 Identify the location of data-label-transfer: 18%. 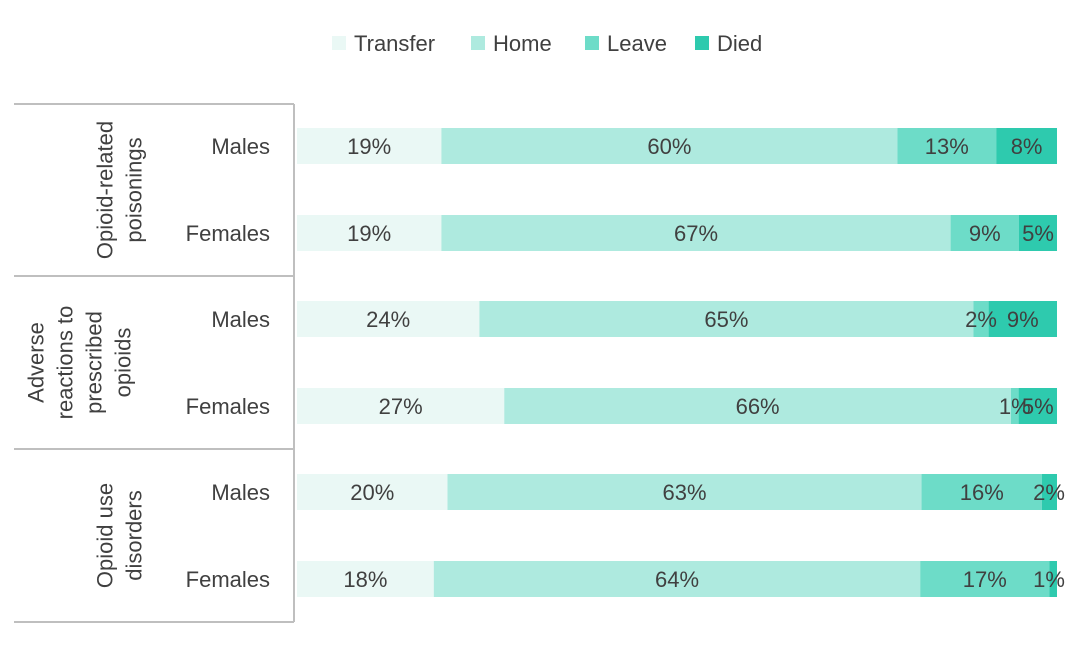
(365, 579).